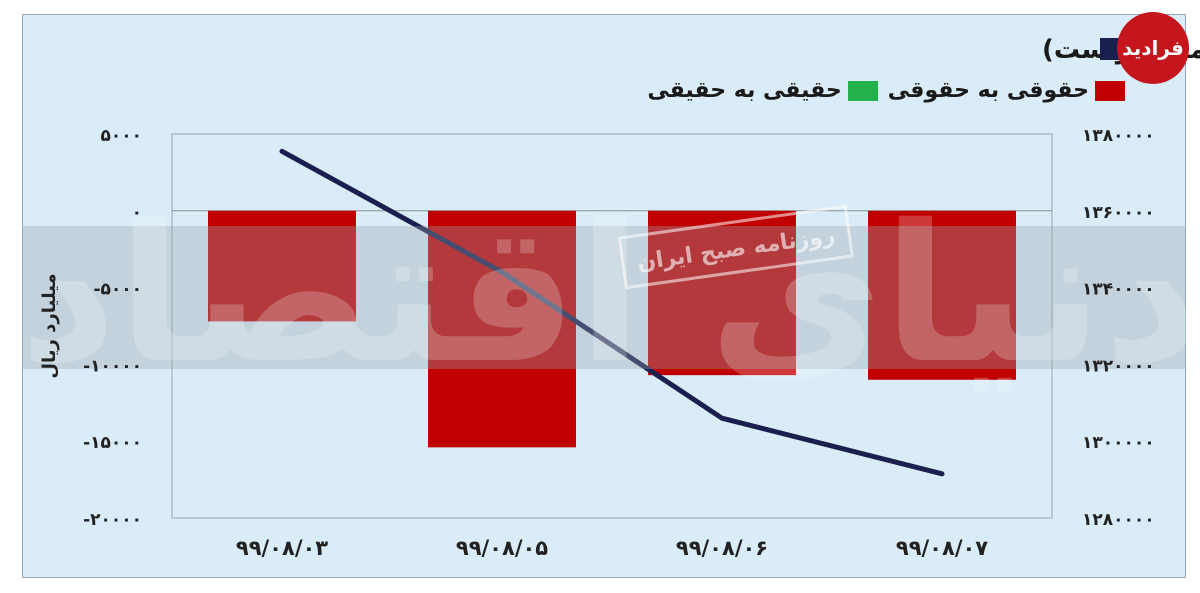 The image size is (1200, 593). I want to click on y-right-tick-label: ۱۳۴۰۰۰۰, so click(1118, 290).